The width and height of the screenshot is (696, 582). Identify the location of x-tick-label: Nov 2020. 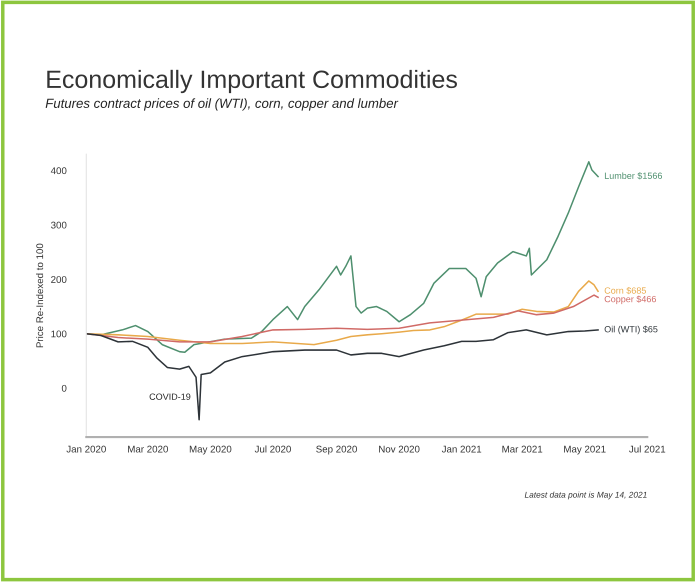
(399, 449).